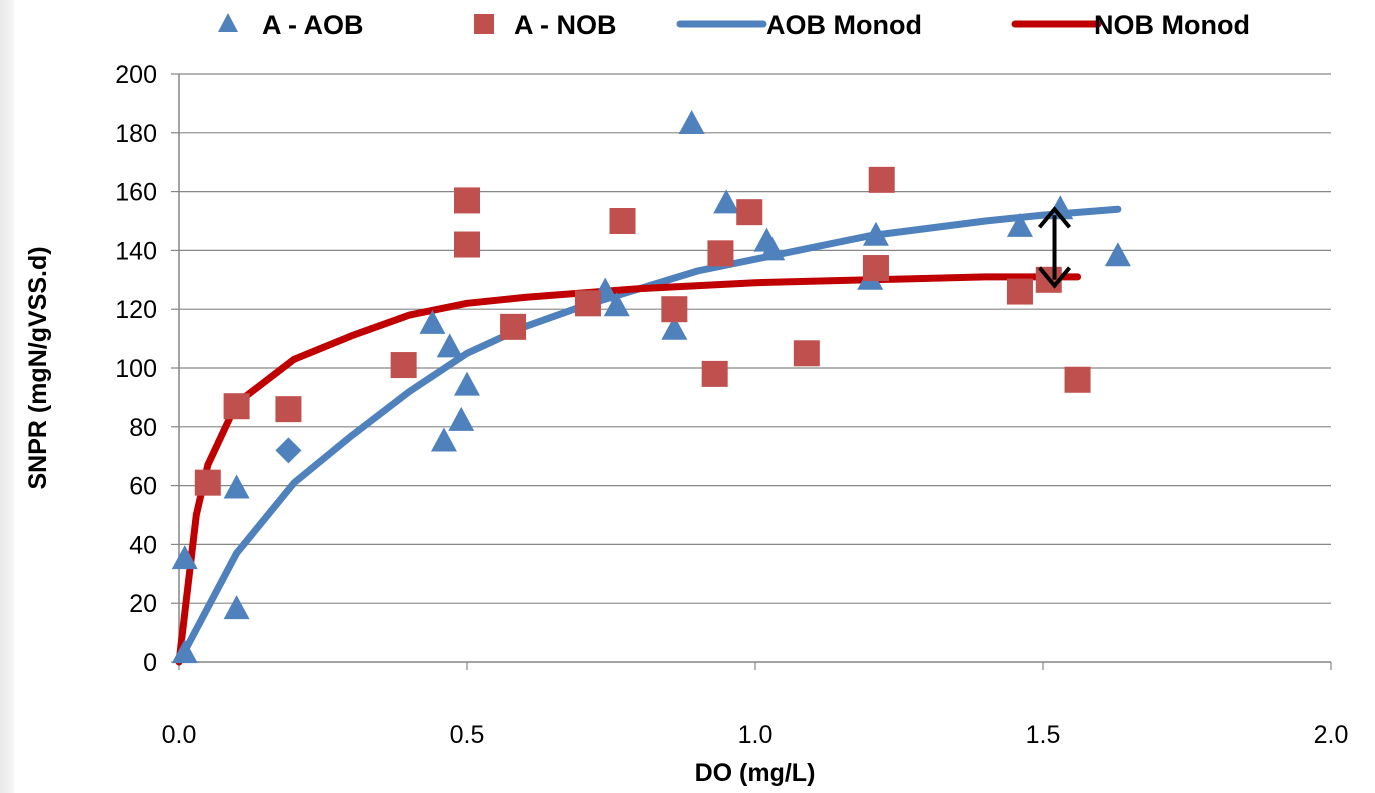 Image resolution: width=1375 pixels, height=793 pixels. What do you see at coordinates (755, 773) in the screenshot?
I see `x-axis-title: DO (mg/L)` at bounding box center [755, 773].